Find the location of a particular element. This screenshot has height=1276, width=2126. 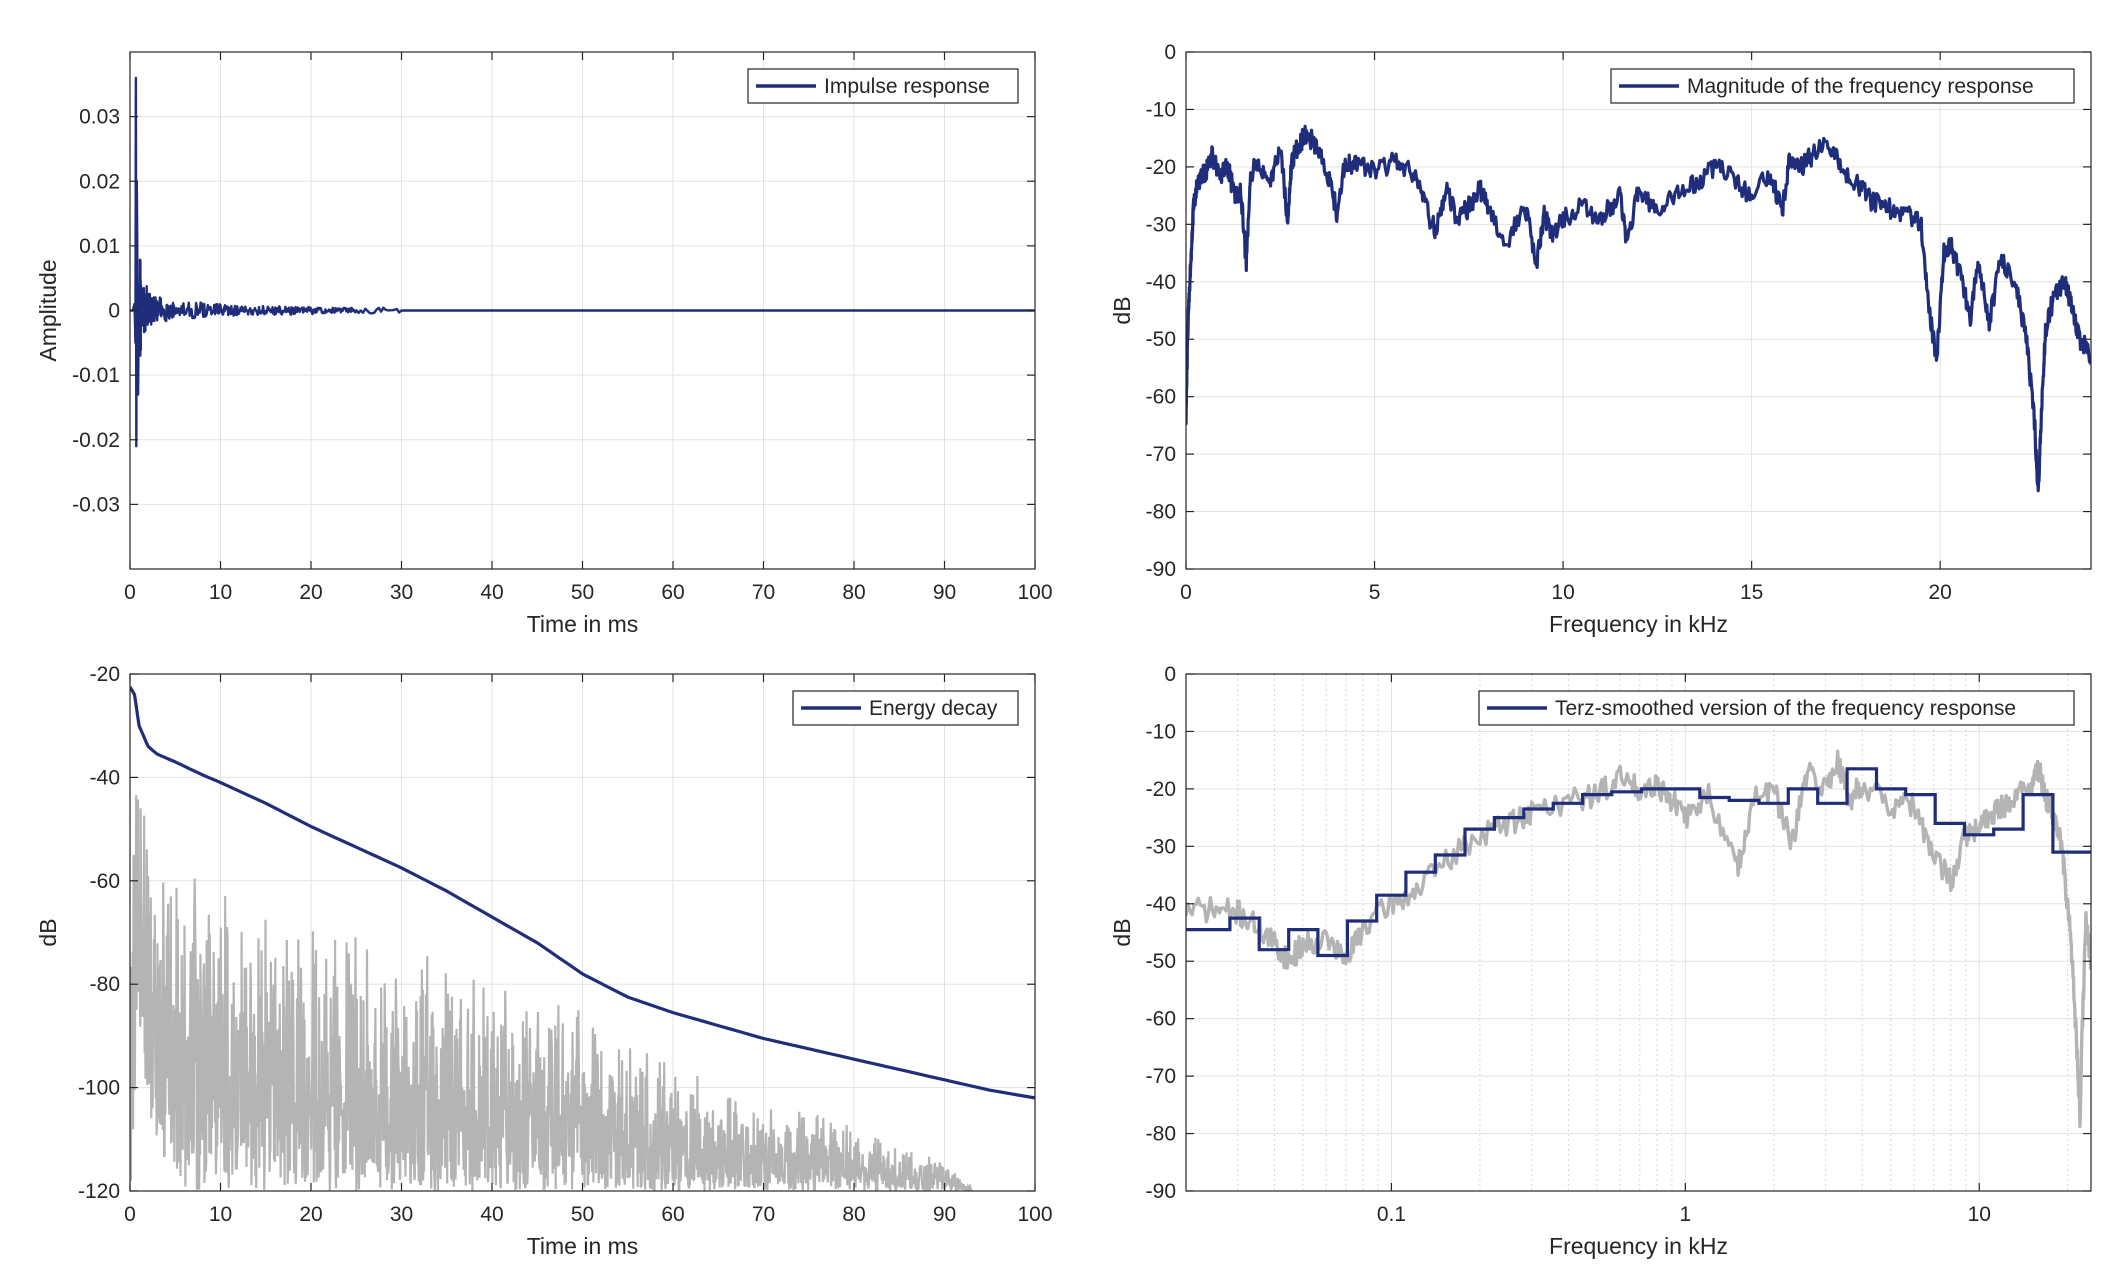

y-tick-label: -100 is located at coordinates (99, 1088).